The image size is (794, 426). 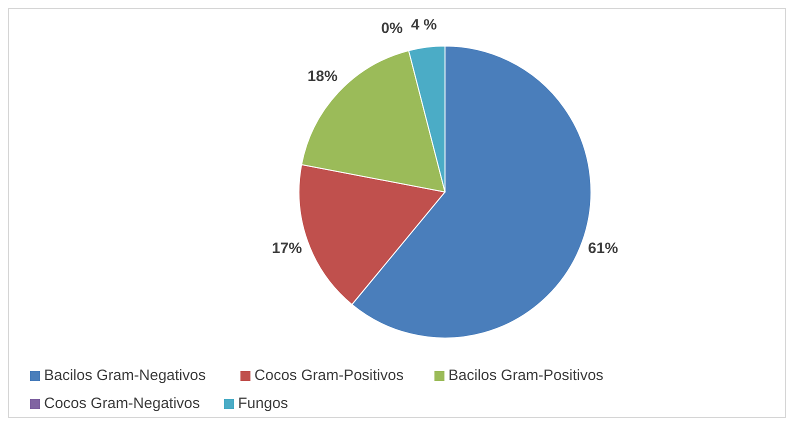 What do you see at coordinates (526, 375) in the screenshot?
I see `legend-label: Bacilos Gram-Positivos` at bounding box center [526, 375].